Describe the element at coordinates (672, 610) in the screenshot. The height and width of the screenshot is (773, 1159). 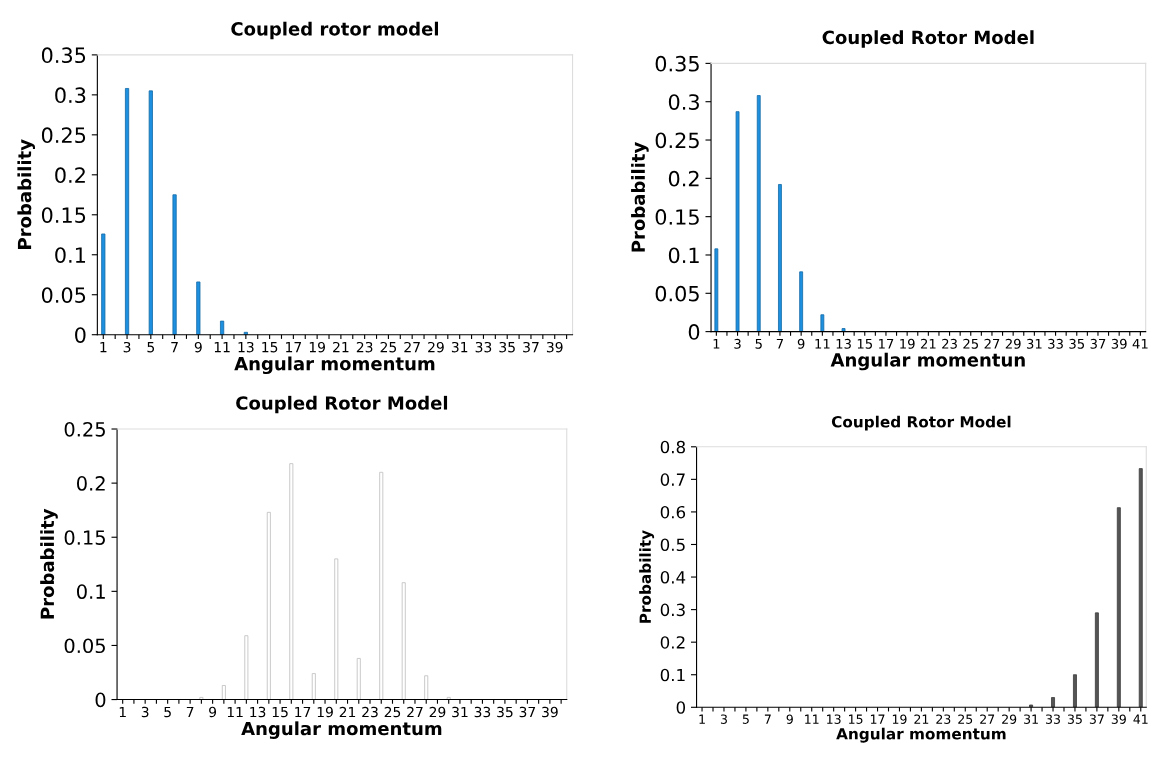
I see `y-tick-label: 0.3` at that location.